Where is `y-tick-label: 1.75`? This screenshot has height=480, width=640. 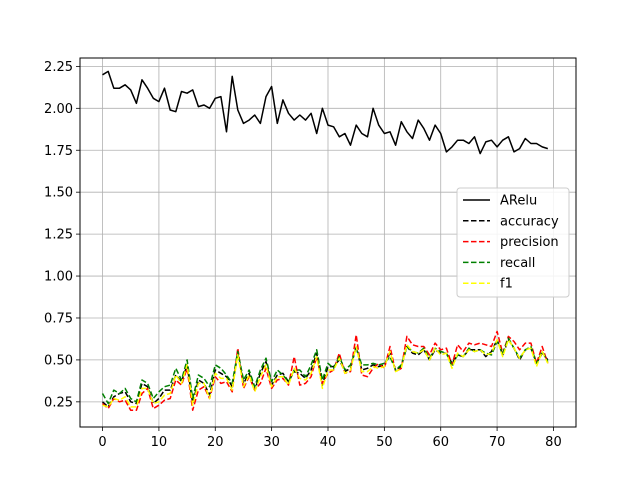 y-tick-label: 1.75 is located at coordinates (58, 151).